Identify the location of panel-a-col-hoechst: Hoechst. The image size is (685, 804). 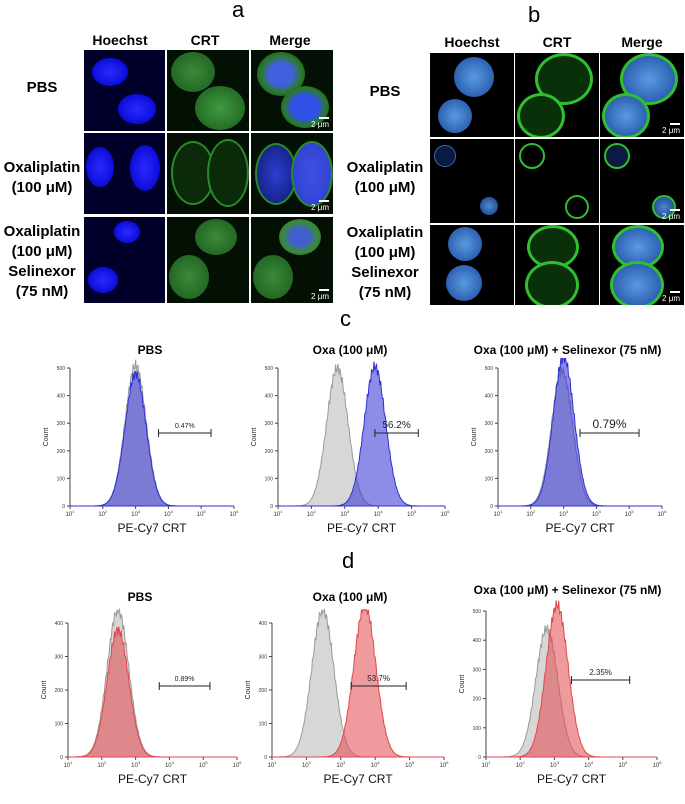
(120, 40).